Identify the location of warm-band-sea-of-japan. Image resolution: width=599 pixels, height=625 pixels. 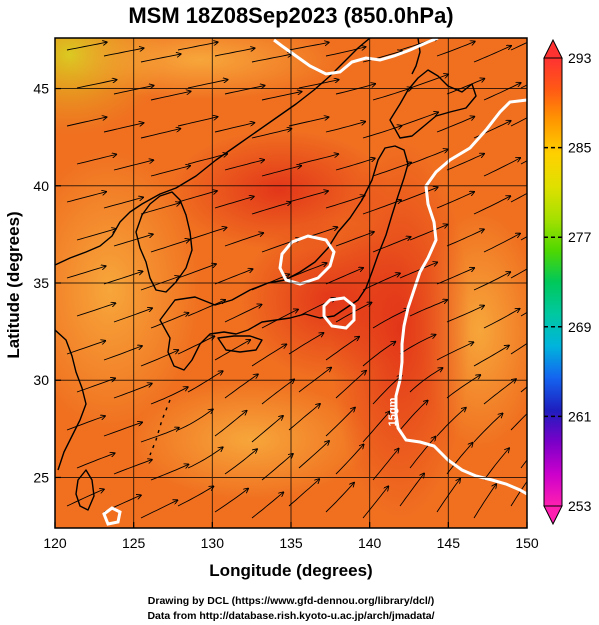
(280, 190).